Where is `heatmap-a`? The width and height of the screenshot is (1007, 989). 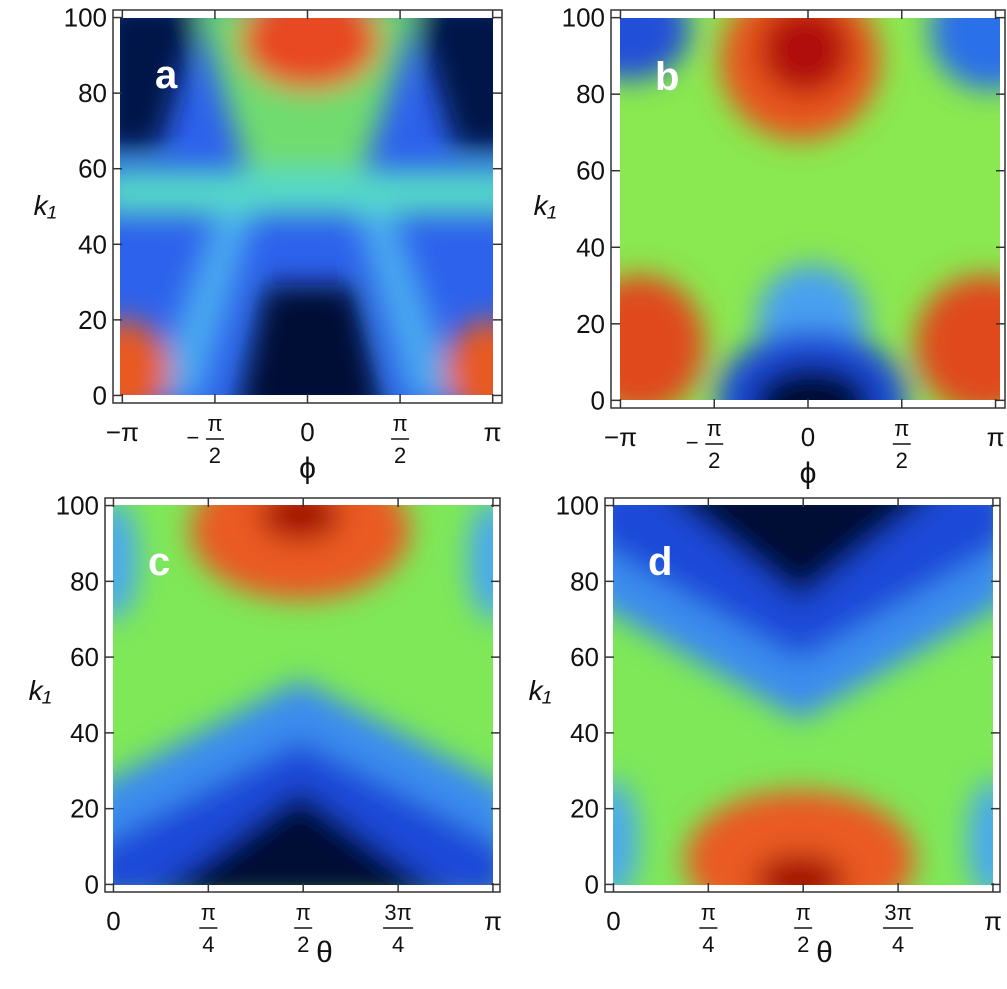 heatmap-a is located at coordinates (306, 206).